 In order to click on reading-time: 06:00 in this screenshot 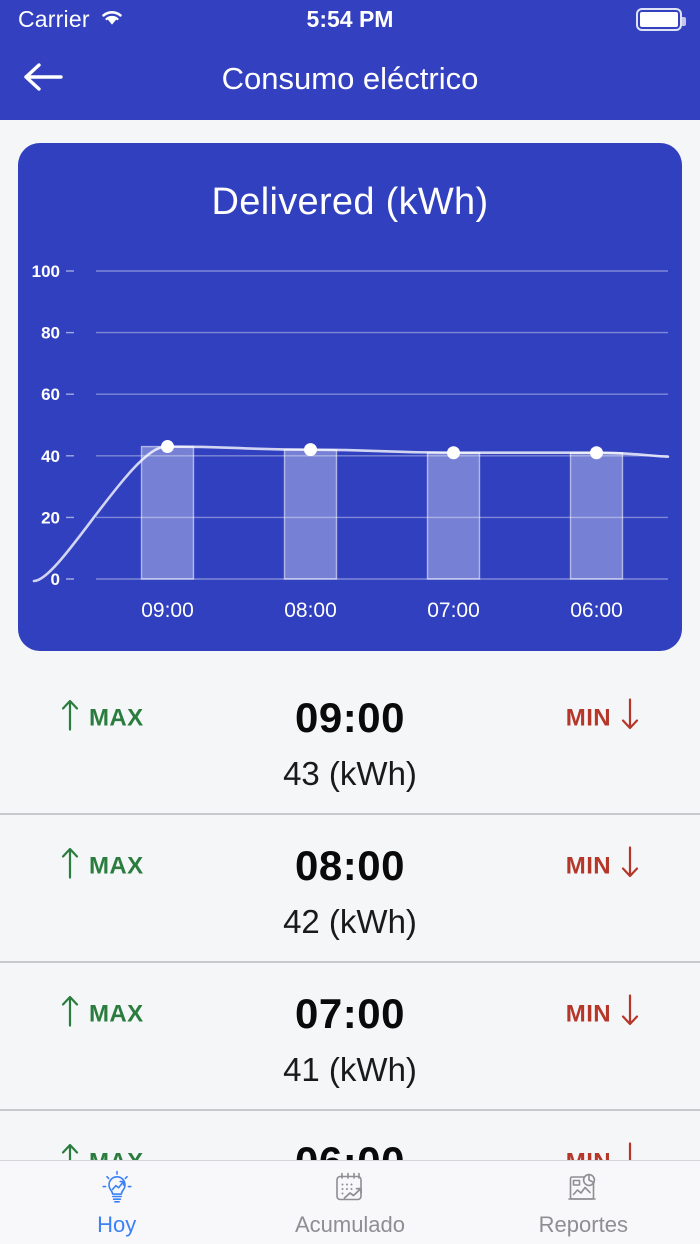, I will do `click(350, 1149)`.